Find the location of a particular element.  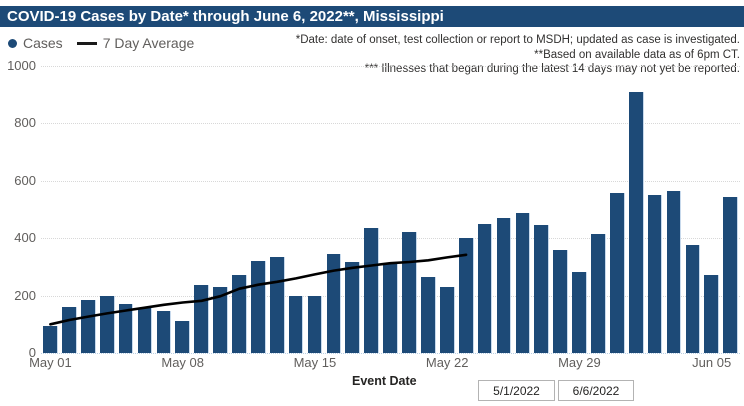

y-tick-label: 400 is located at coordinates (25, 238).